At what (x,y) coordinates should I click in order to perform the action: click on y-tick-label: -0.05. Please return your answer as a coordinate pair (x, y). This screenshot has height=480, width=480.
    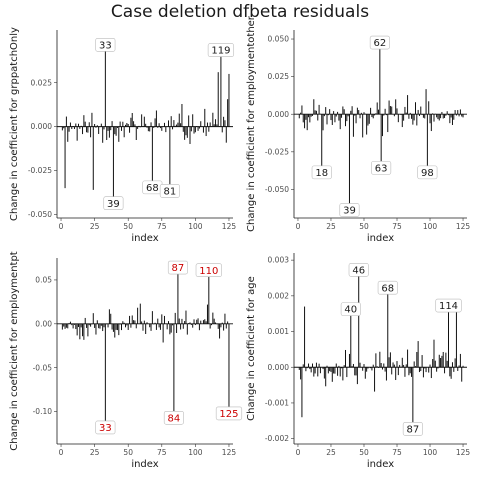
    Looking at the image, I should click on (43, 367).